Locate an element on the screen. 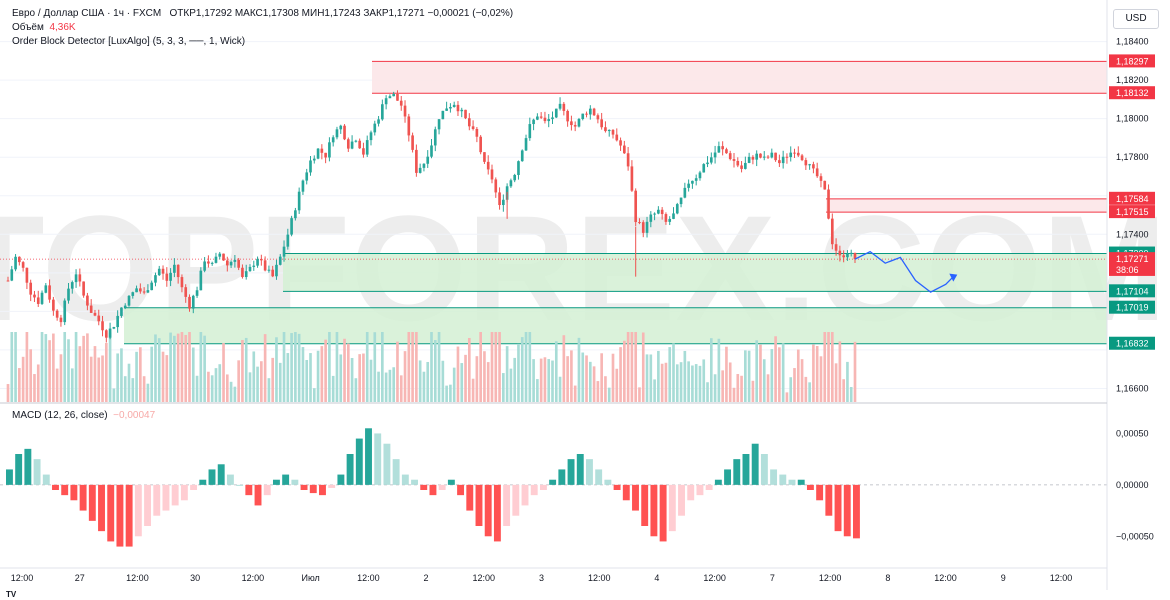  time-tick-label: 12:00 is located at coordinates (945, 578).